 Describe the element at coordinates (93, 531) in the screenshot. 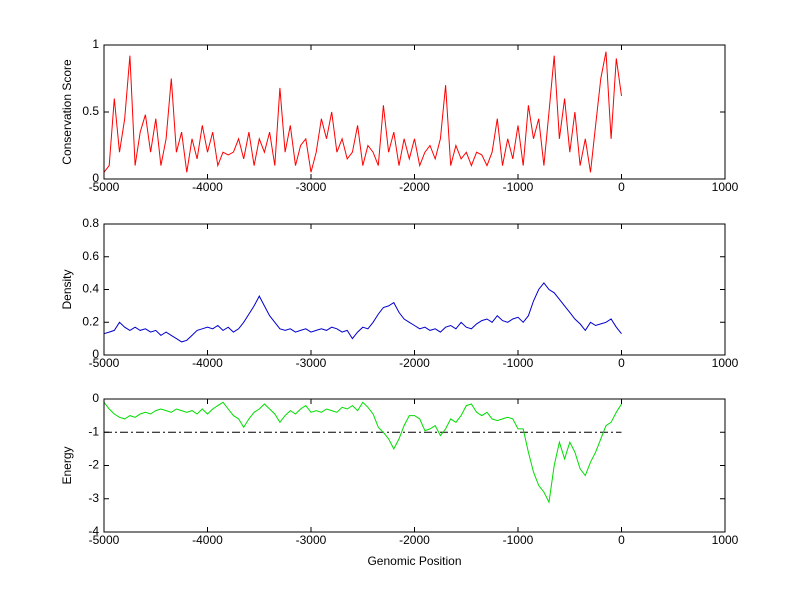

I see `y-tick-label: -4` at that location.